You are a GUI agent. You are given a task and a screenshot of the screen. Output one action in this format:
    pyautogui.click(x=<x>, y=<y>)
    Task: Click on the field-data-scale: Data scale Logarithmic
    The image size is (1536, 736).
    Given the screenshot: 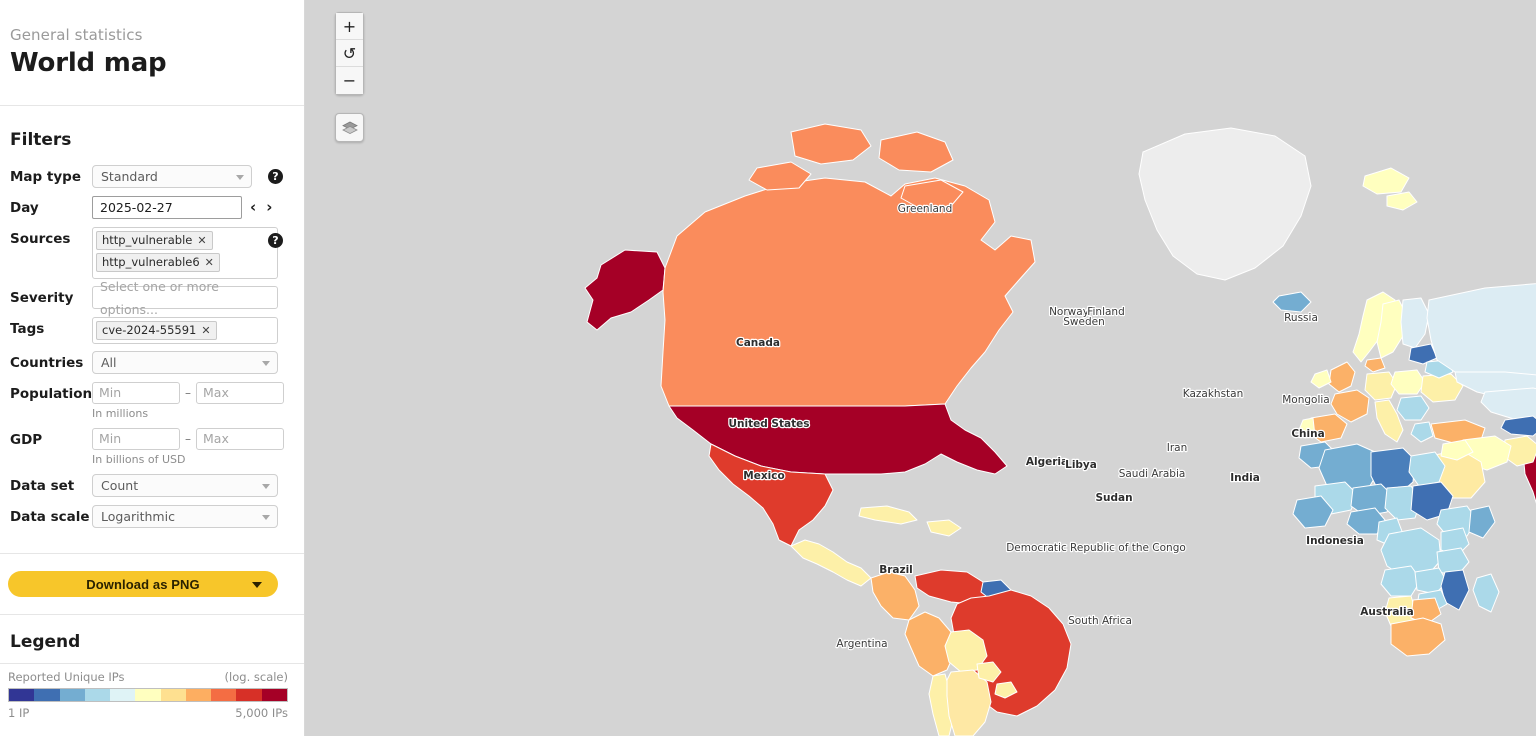 What is the action you would take?
    pyautogui.click(x=152, y=517)
    